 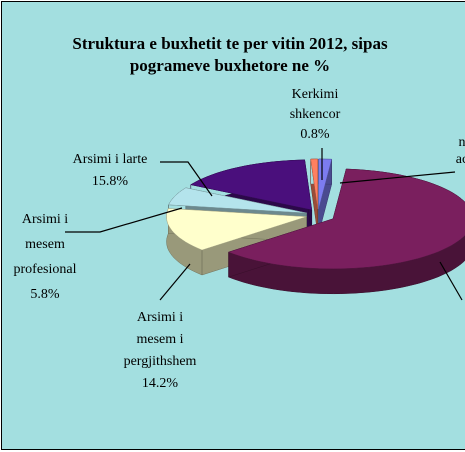 I want to click on slice-label: shkencor, so click(x=315, y=114).